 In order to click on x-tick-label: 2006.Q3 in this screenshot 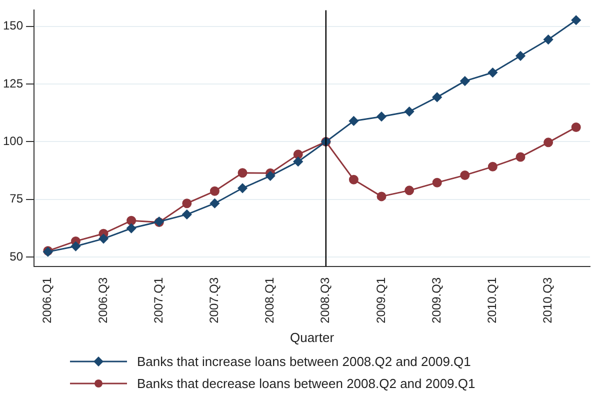, I will do `click(103, 300)`.